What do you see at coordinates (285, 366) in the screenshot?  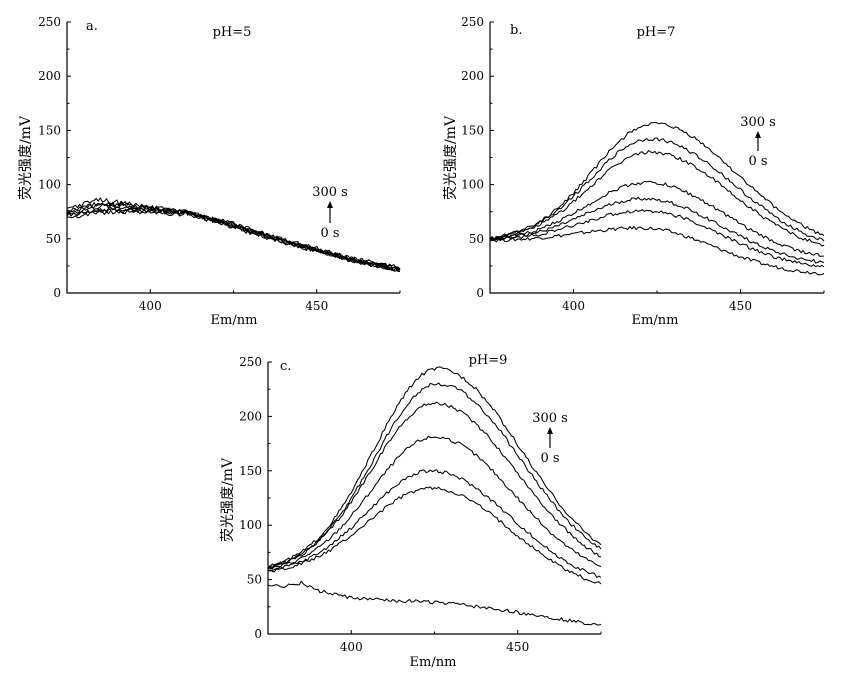 I see `panel-label: c.` at bounding box center [285, 366].